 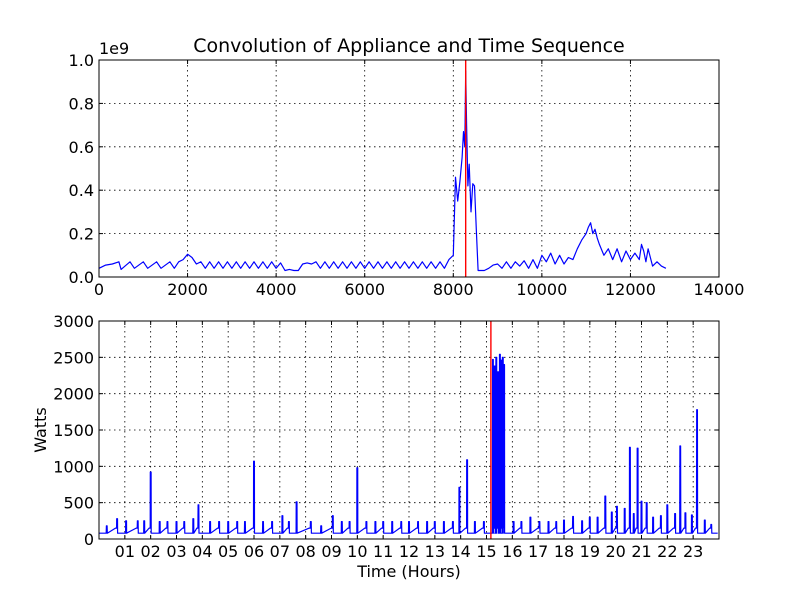 I want to click on x-tick-label: 17, so click(x=538, y=551).